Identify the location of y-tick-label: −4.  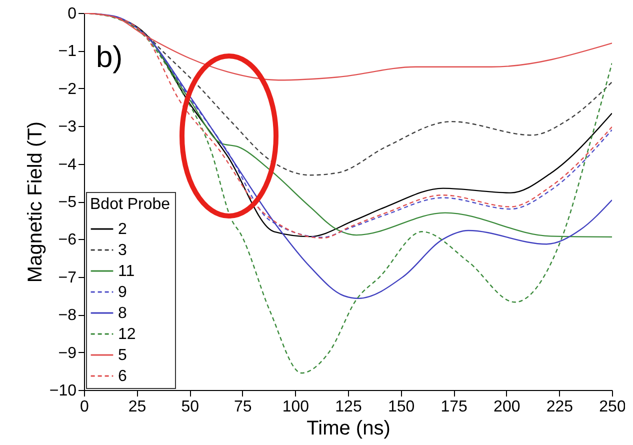
(67, 165).